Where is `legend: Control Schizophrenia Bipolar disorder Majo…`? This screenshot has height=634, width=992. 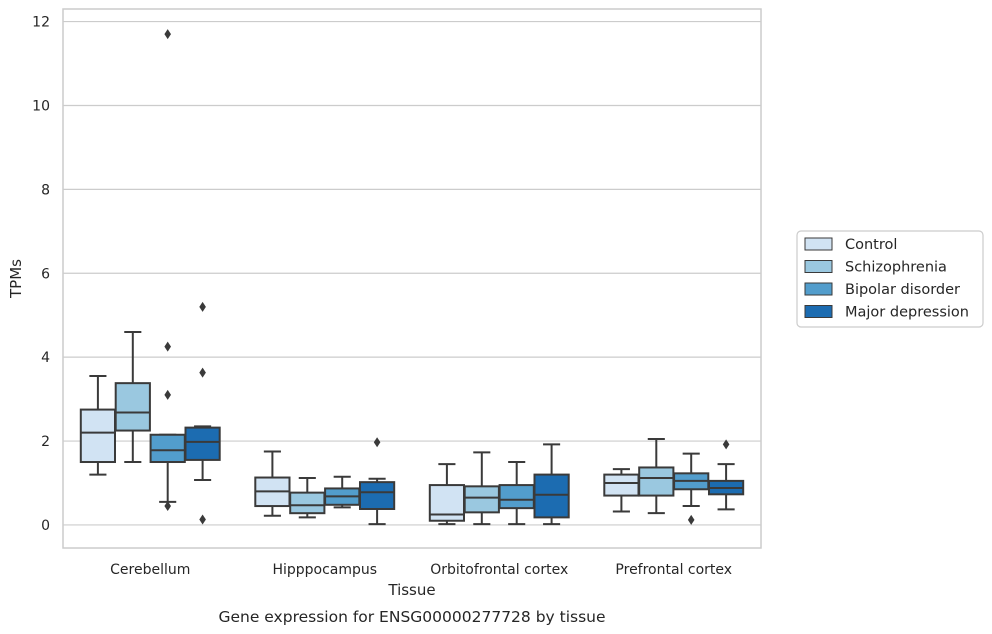
legend: Control Schizophrenia Bipolar disorder Majo… is located at coordinates (890, 279).